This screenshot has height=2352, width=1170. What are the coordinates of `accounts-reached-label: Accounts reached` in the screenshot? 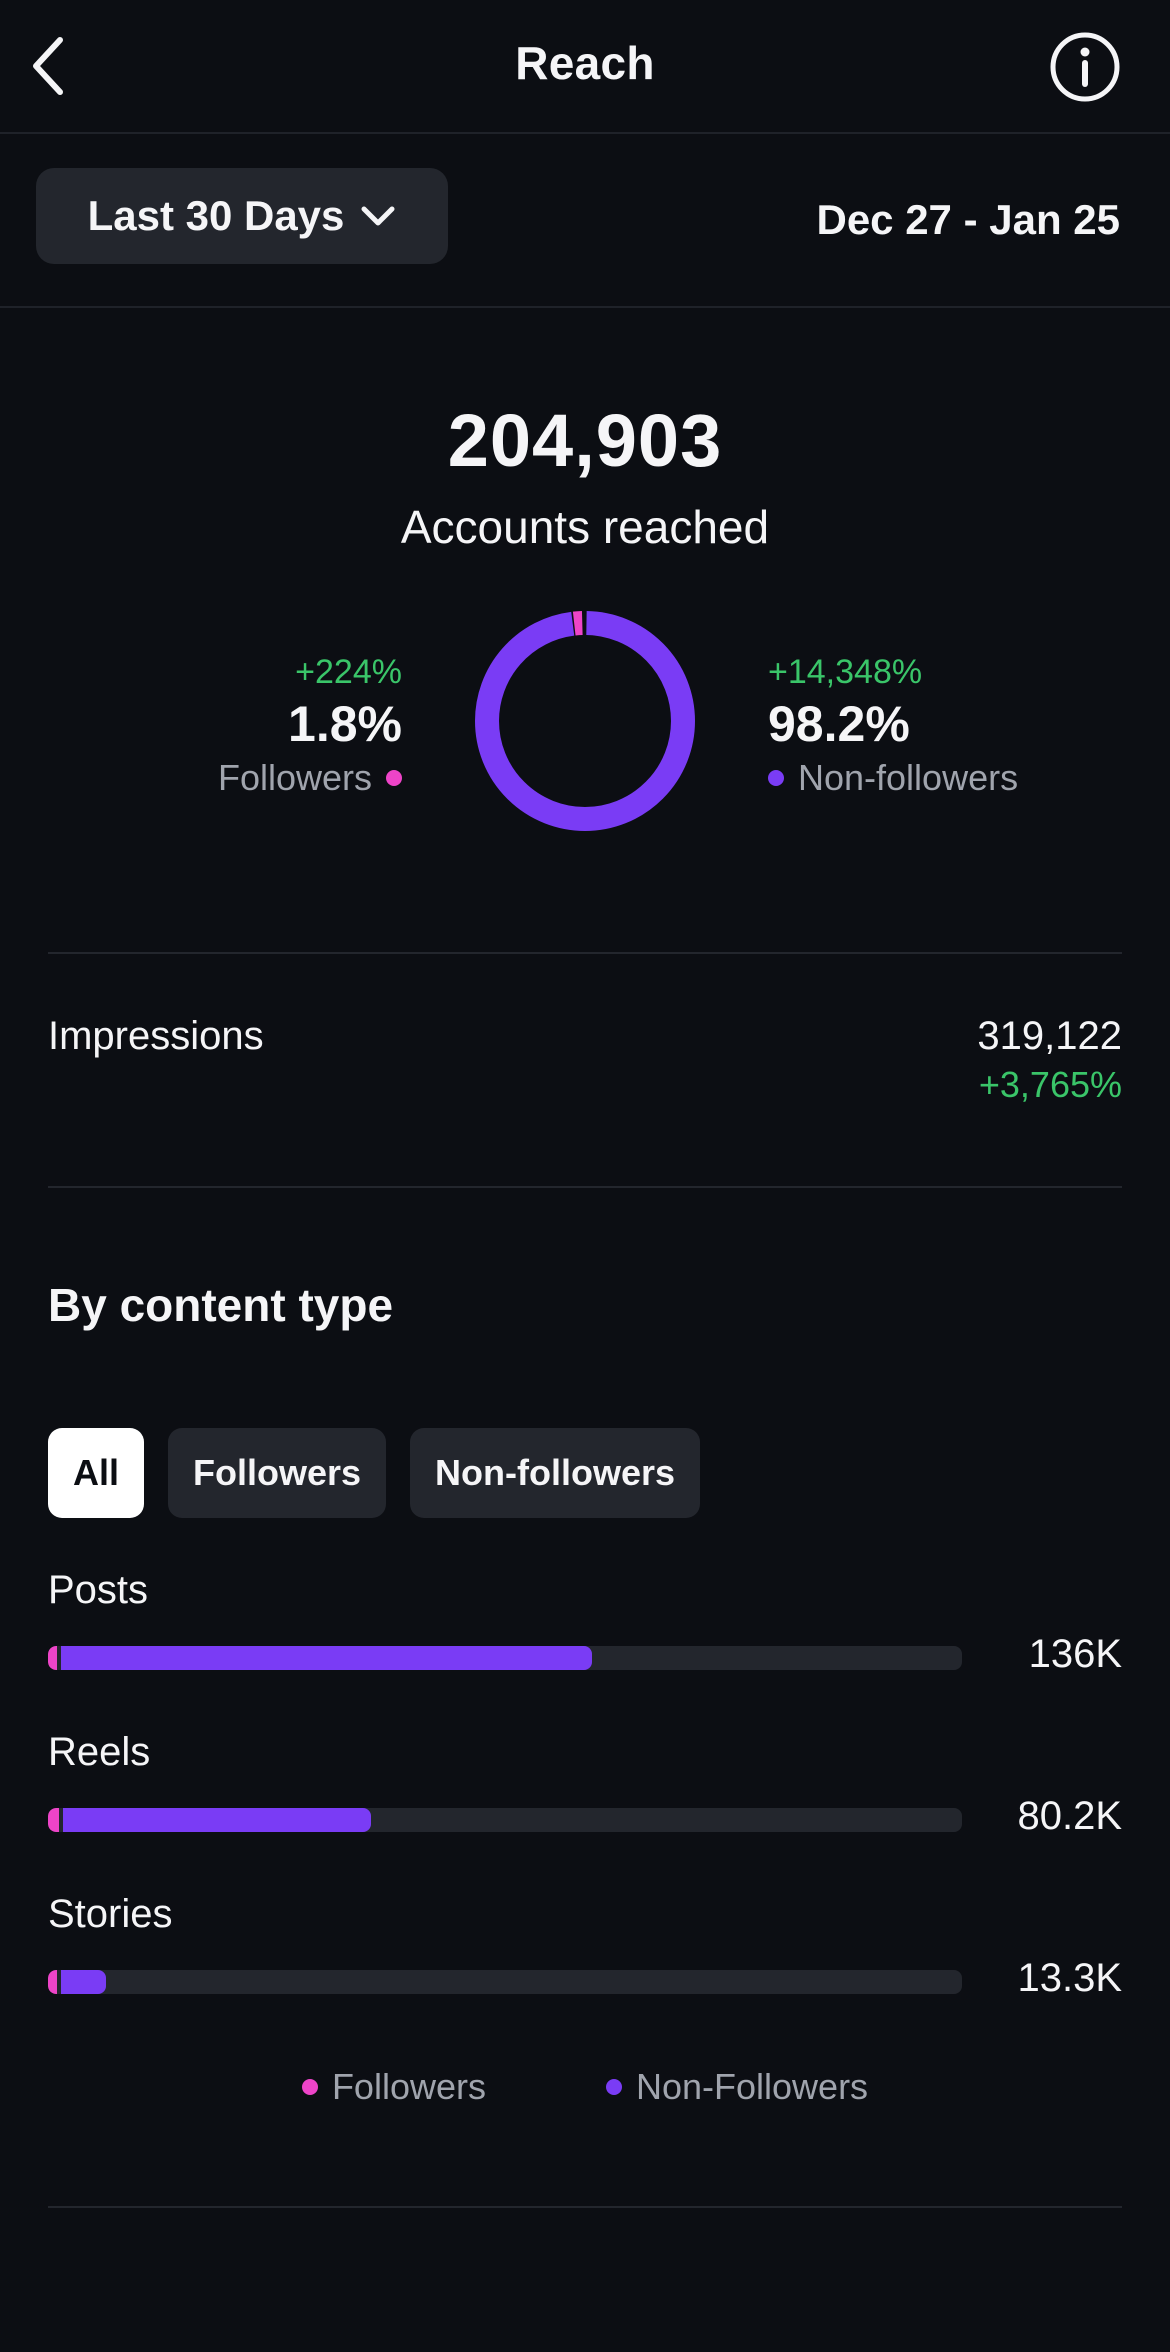 It's located at (585, 527).